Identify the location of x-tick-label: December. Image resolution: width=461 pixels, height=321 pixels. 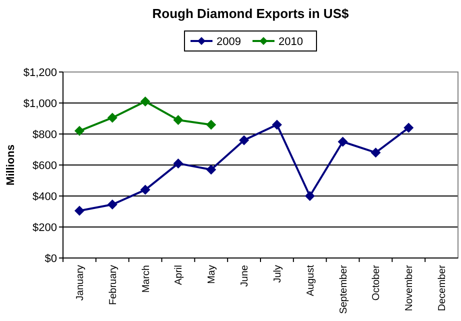
(442, 288).